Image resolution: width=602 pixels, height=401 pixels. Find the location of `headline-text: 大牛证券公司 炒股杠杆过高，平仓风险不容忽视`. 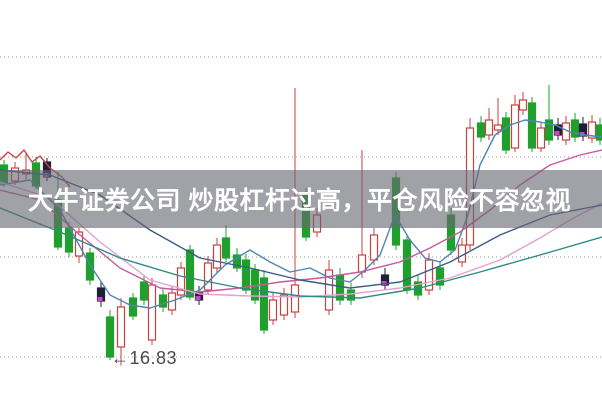

headline-text: 大牛证券公司 炒股杠杆过高，平仓风险不容忽视 is located at coordinates (299, 201).